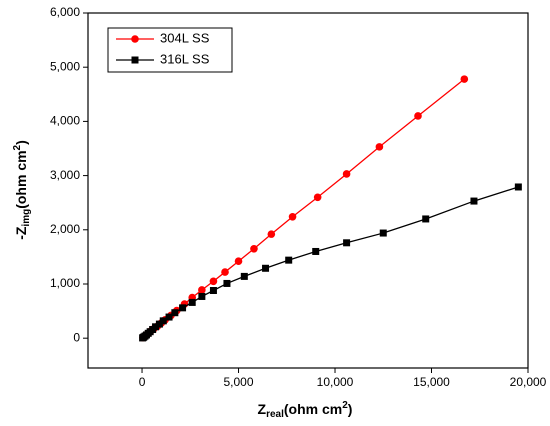  Describe the element at coordinates (65, 175) in the screenshot. I see `y-tick-label: 3,000` at that location.